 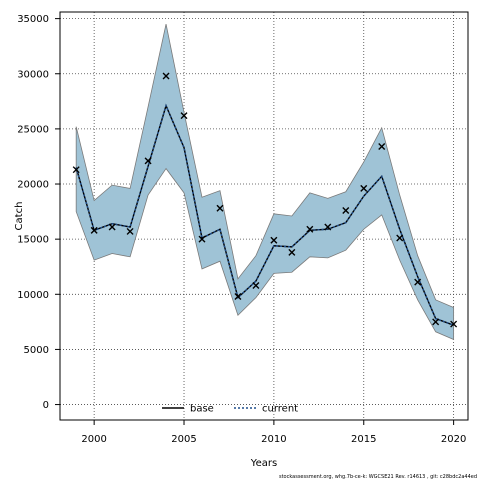 I want to click on x-tick-label: 2005, so click(x=183, y=439).